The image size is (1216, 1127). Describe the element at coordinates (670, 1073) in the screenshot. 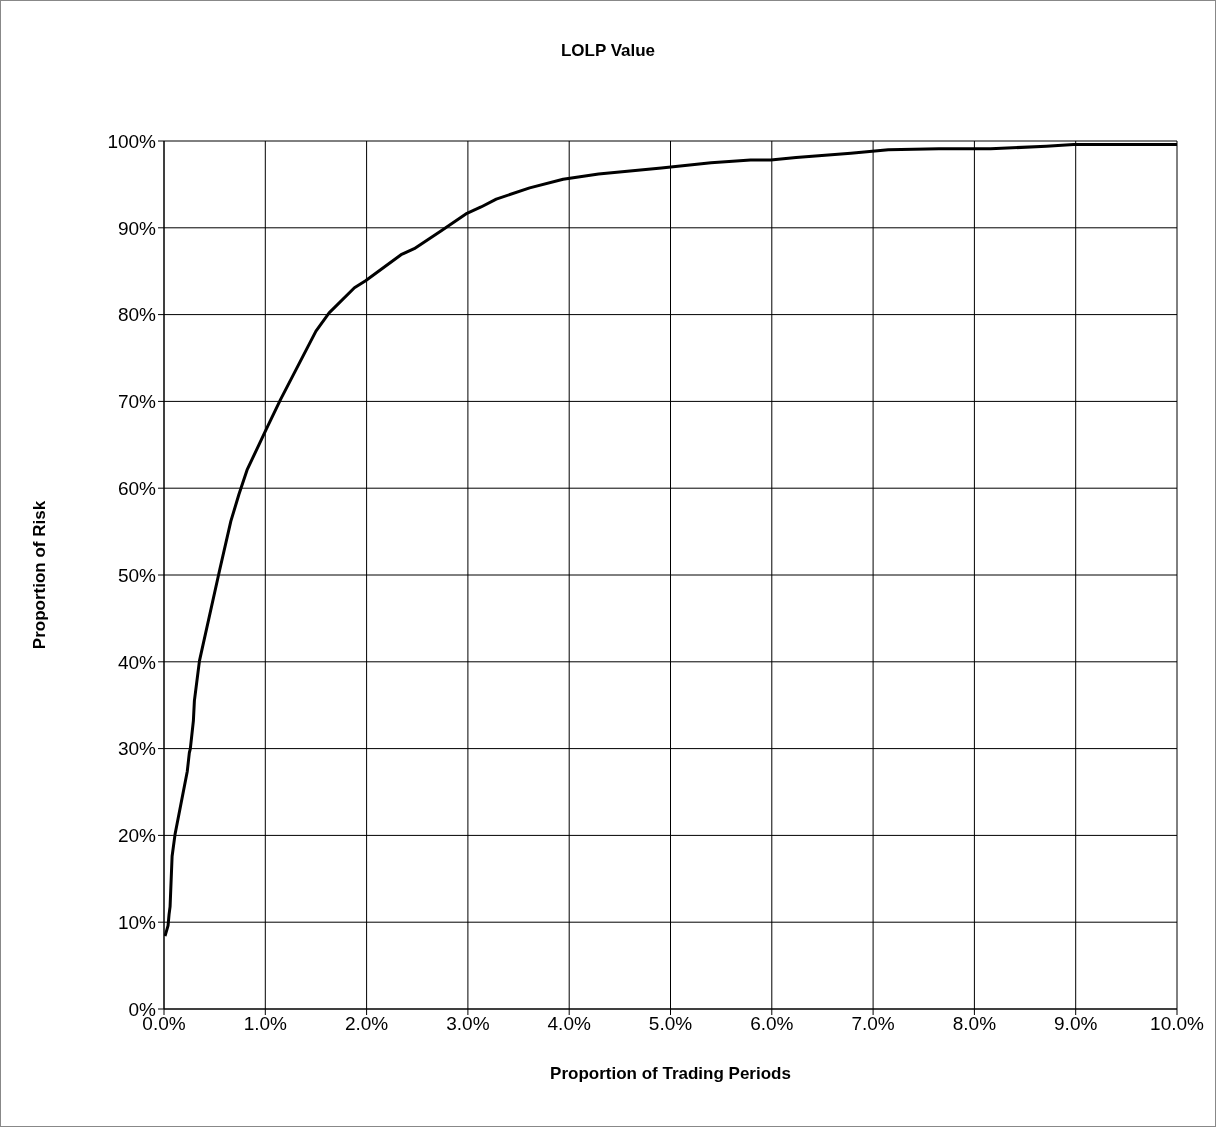

I see `x-axis-title: Proportion of Trading Periods` at that location.